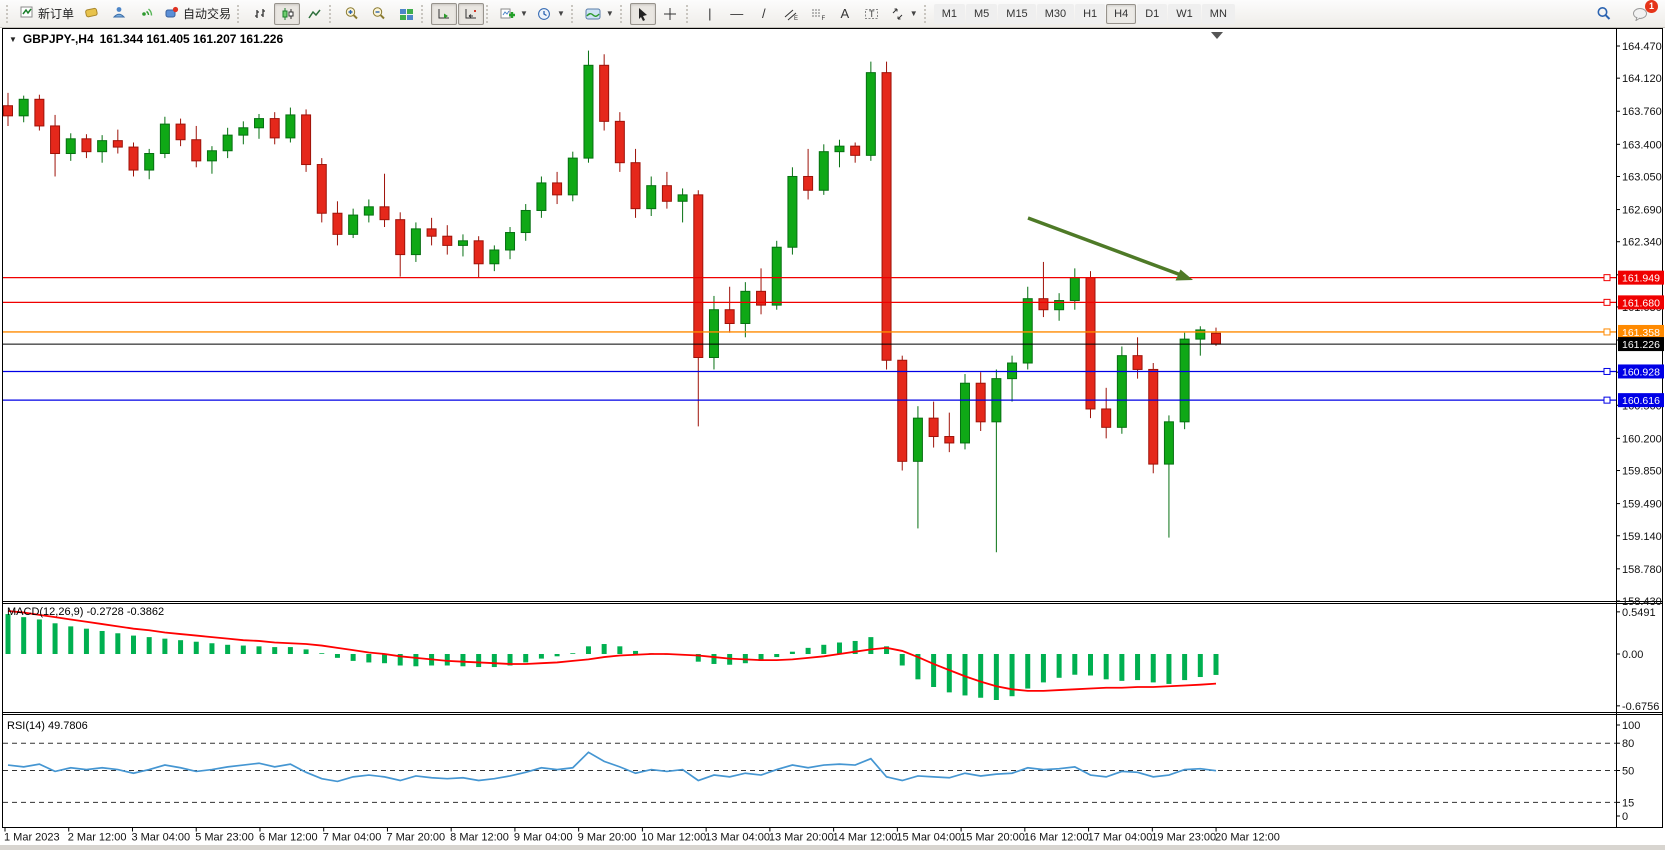 The width and height of the screenshot is (1665, 850). What do you see at coordinates (288, 838) in the screenshot?
I see `time-axis-label: 6 Mar 12:00` at bounding box center [288, 838].